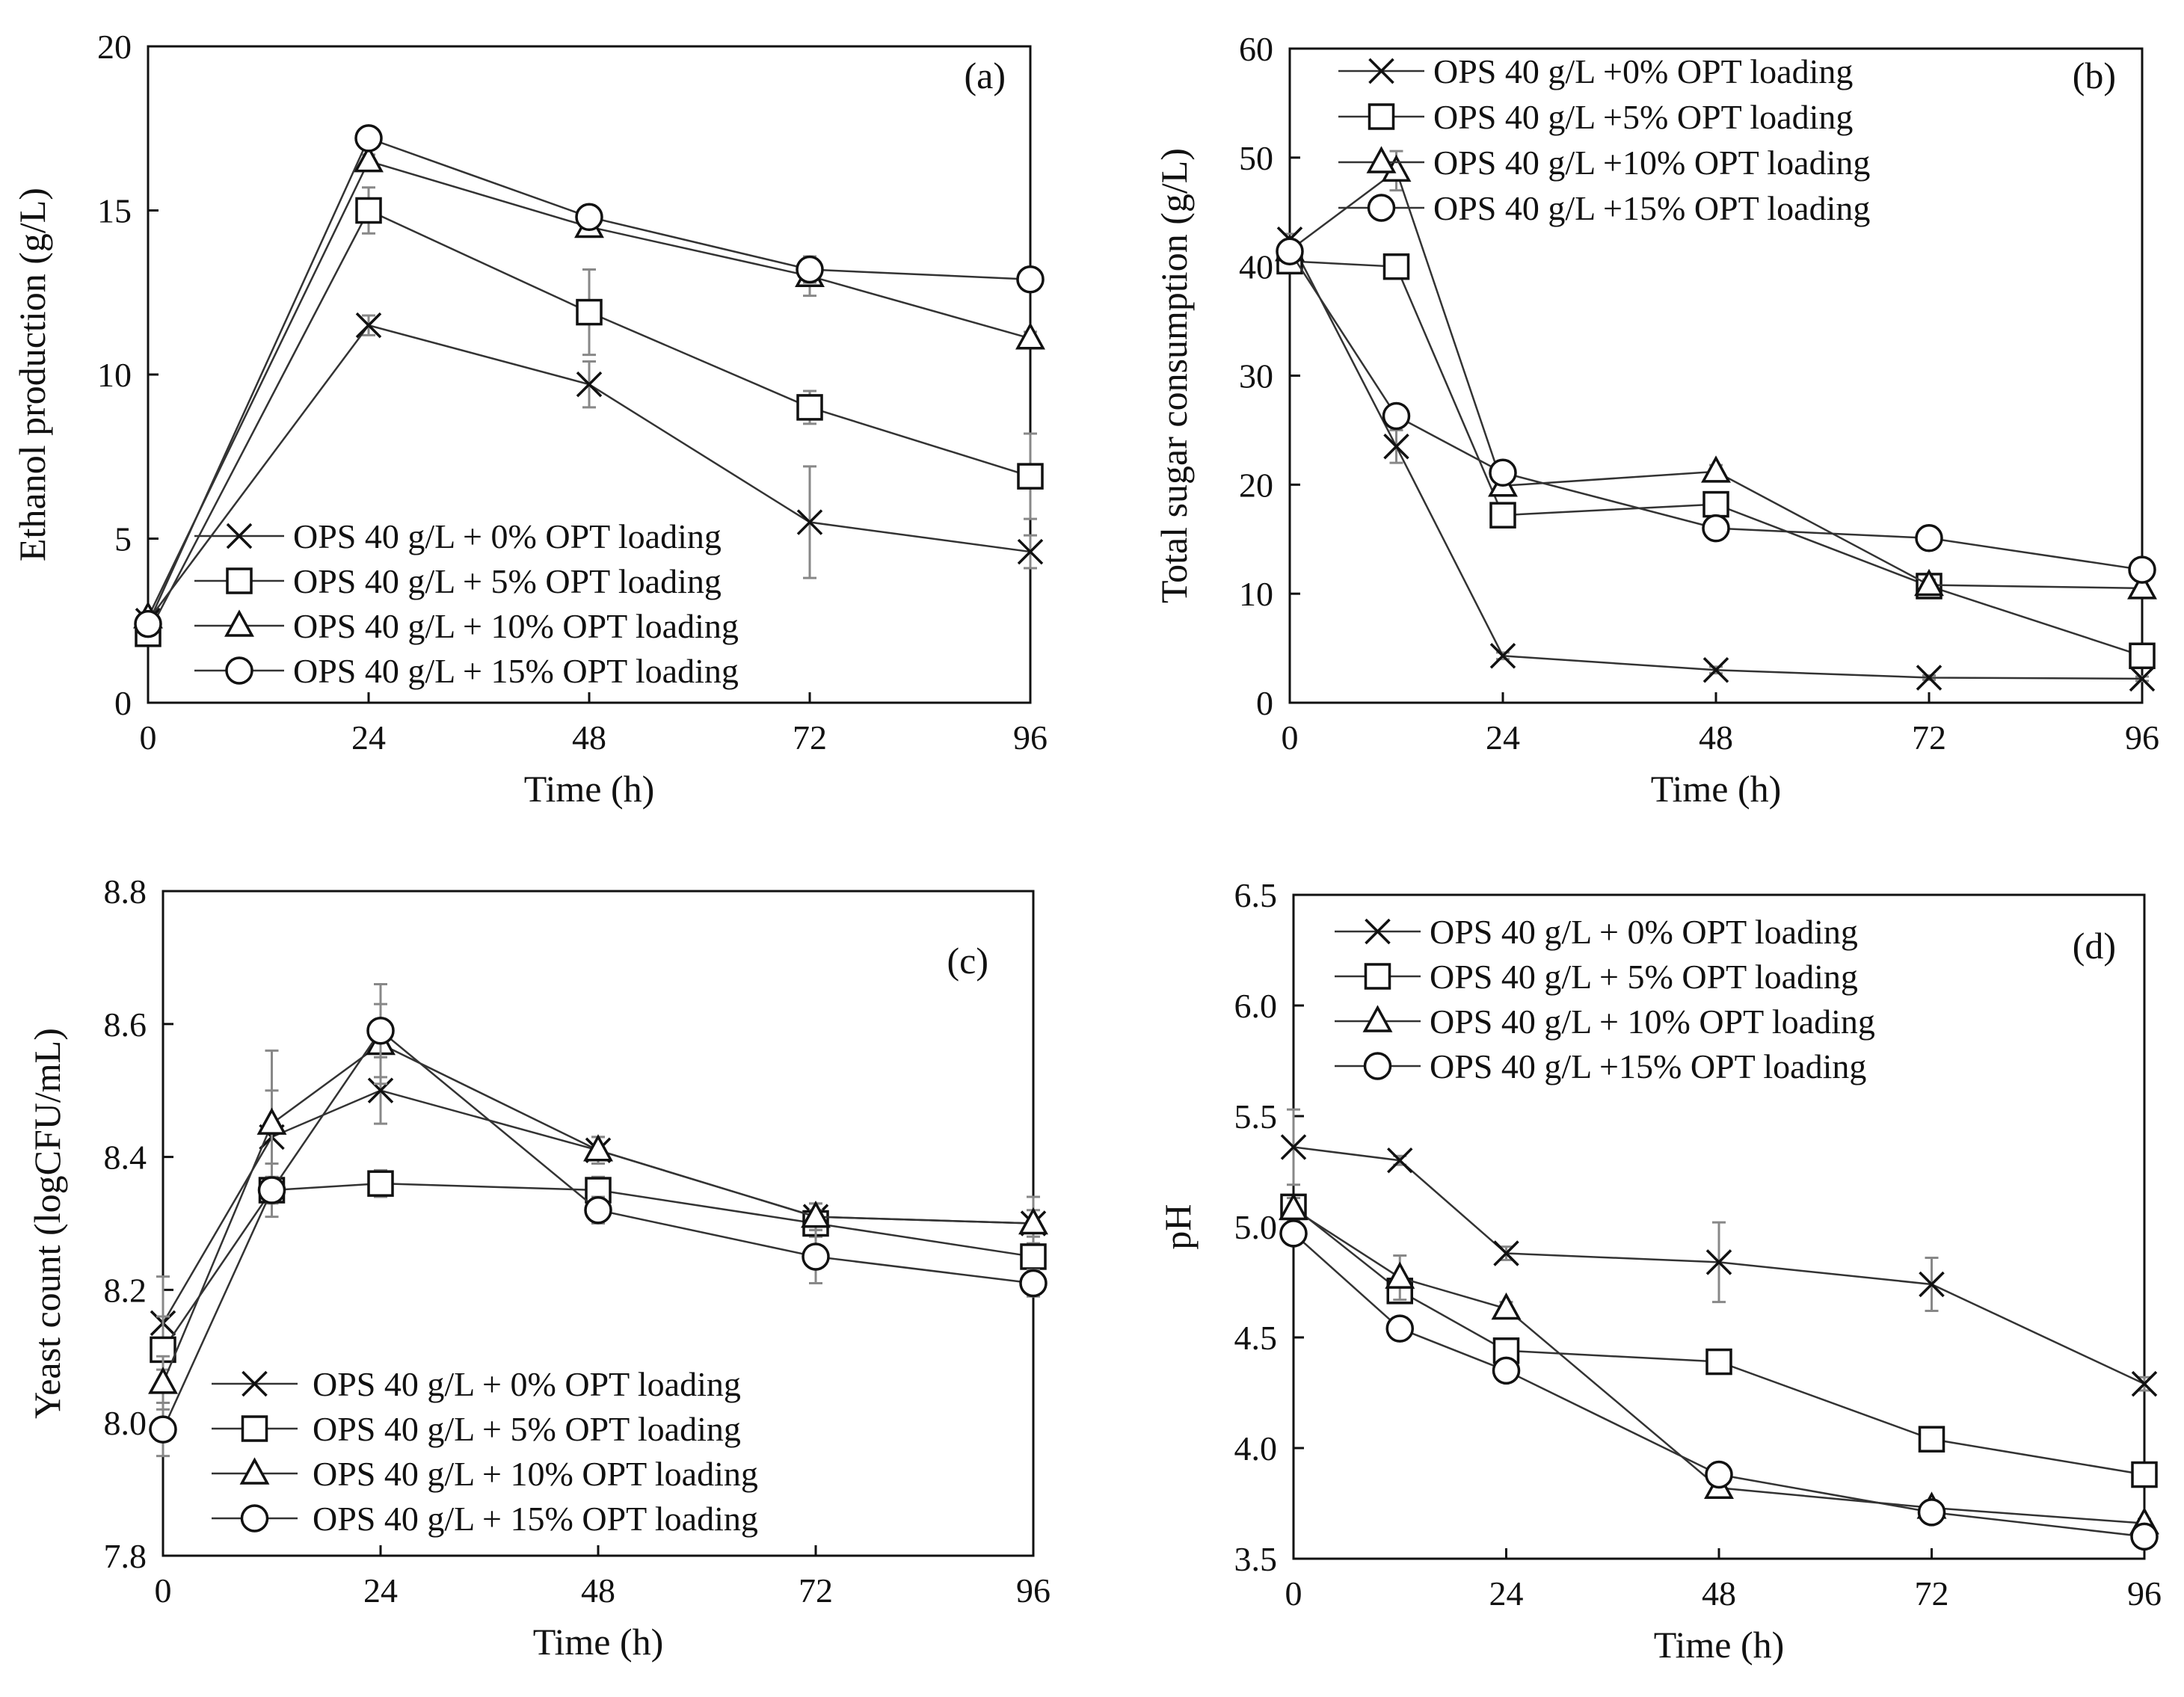  What do you see at coordinates (2094, 946) in the screenshot?
I see `panel-label: (d)` at bounding box center [2094, 946].